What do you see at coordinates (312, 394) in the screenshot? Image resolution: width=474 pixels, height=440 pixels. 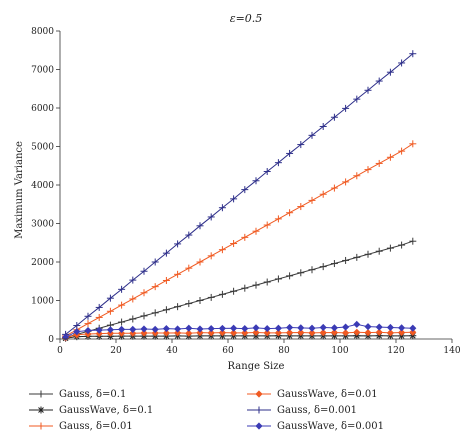 I see `legend-item: GaussWave, δ=0.01` at bounding box center [312, 394].